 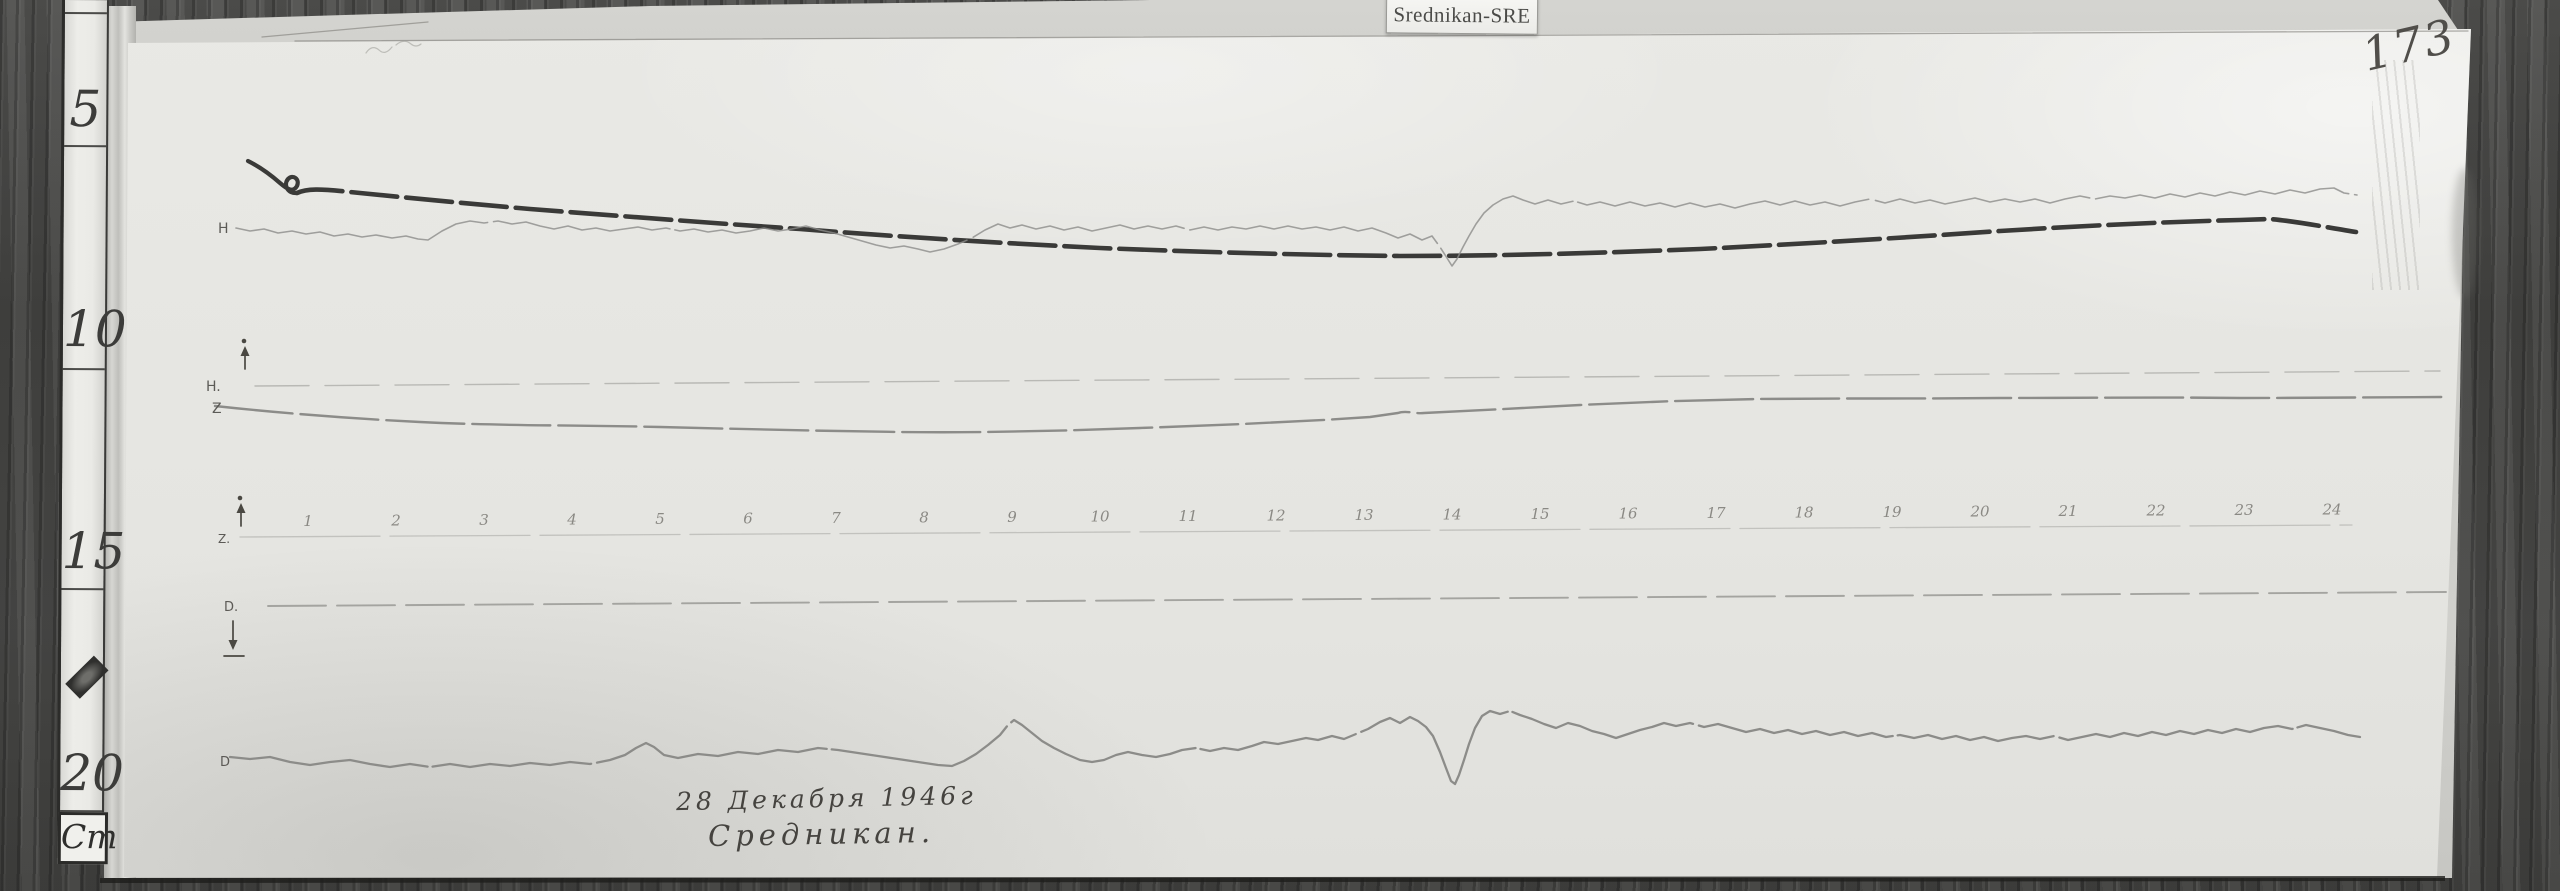 I want to click on ruler-mark-5: 5, so click(x=85, y=109).